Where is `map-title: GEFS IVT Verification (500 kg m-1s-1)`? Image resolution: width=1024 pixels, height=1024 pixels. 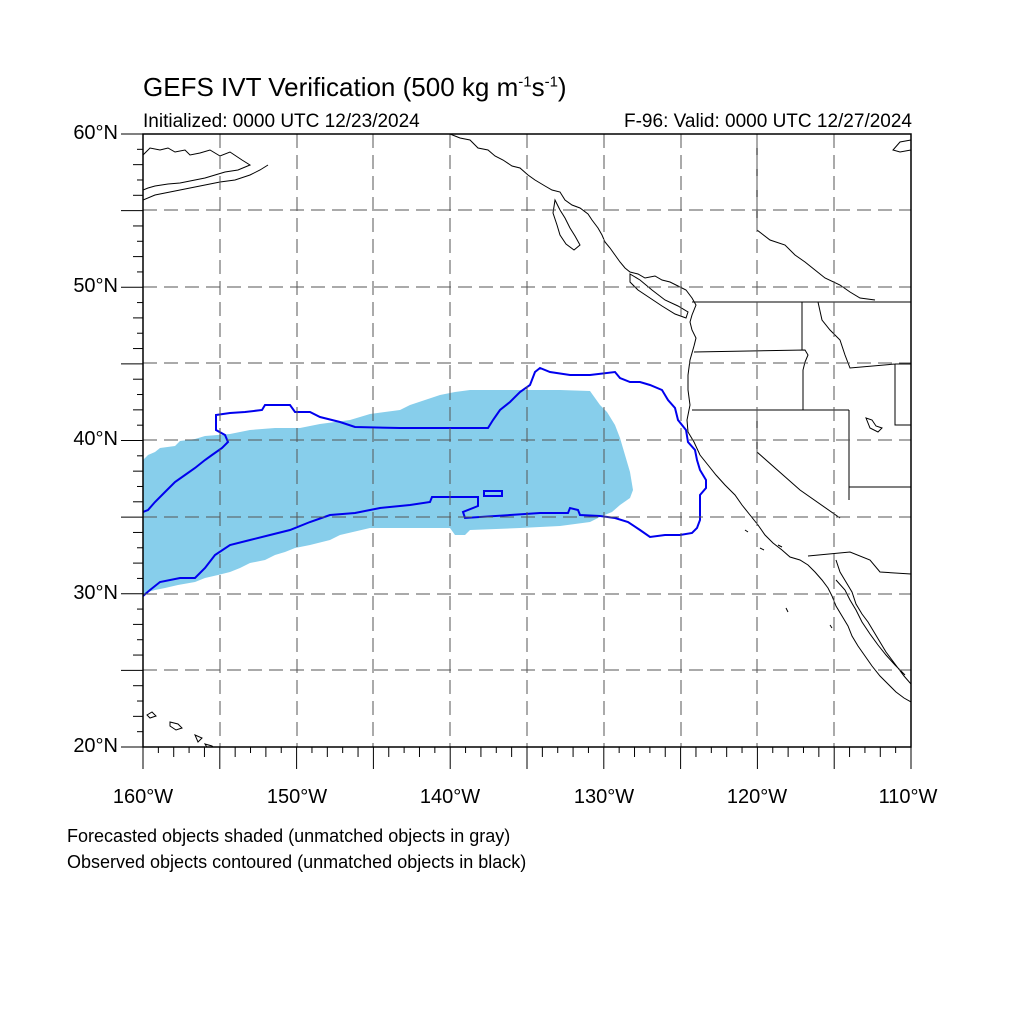 map-title: GEFS IVT Verification (500 kg m-1s-1) is located at coordinates (355, 87).